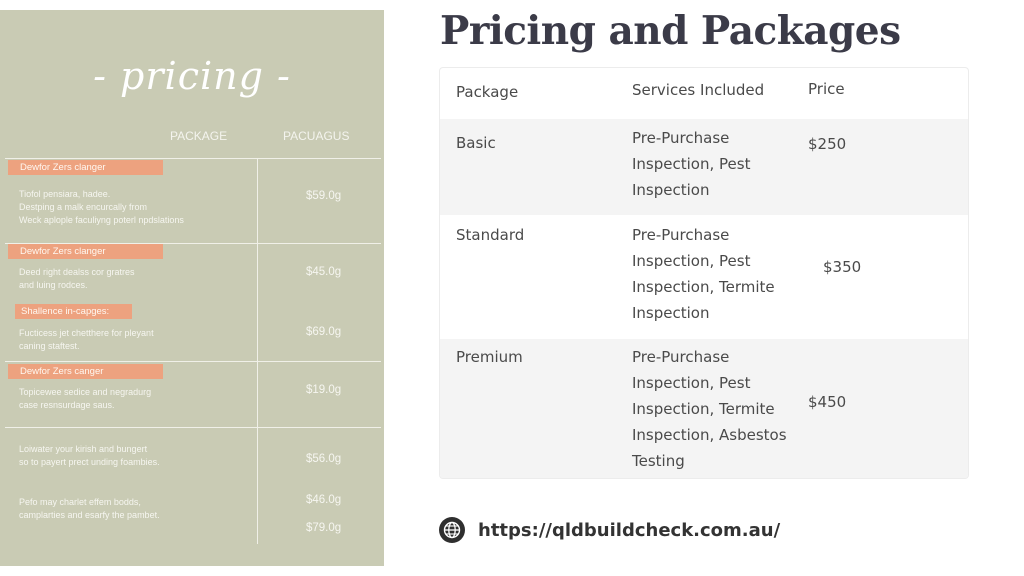  What do you see at coordinates (324, 332) in the screenshot?
I see `menu-item-price: $69.0g` at bounding box center [324, 332].